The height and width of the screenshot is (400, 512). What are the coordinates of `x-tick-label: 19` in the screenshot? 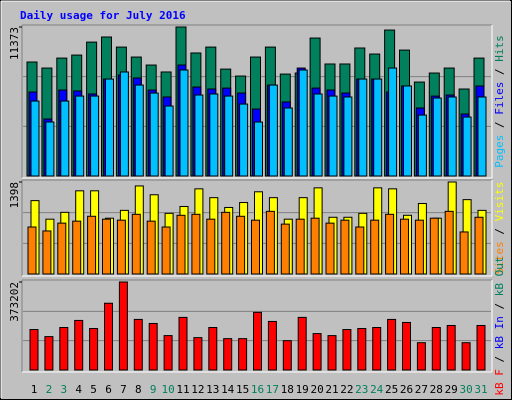 It's located at (302, 389).